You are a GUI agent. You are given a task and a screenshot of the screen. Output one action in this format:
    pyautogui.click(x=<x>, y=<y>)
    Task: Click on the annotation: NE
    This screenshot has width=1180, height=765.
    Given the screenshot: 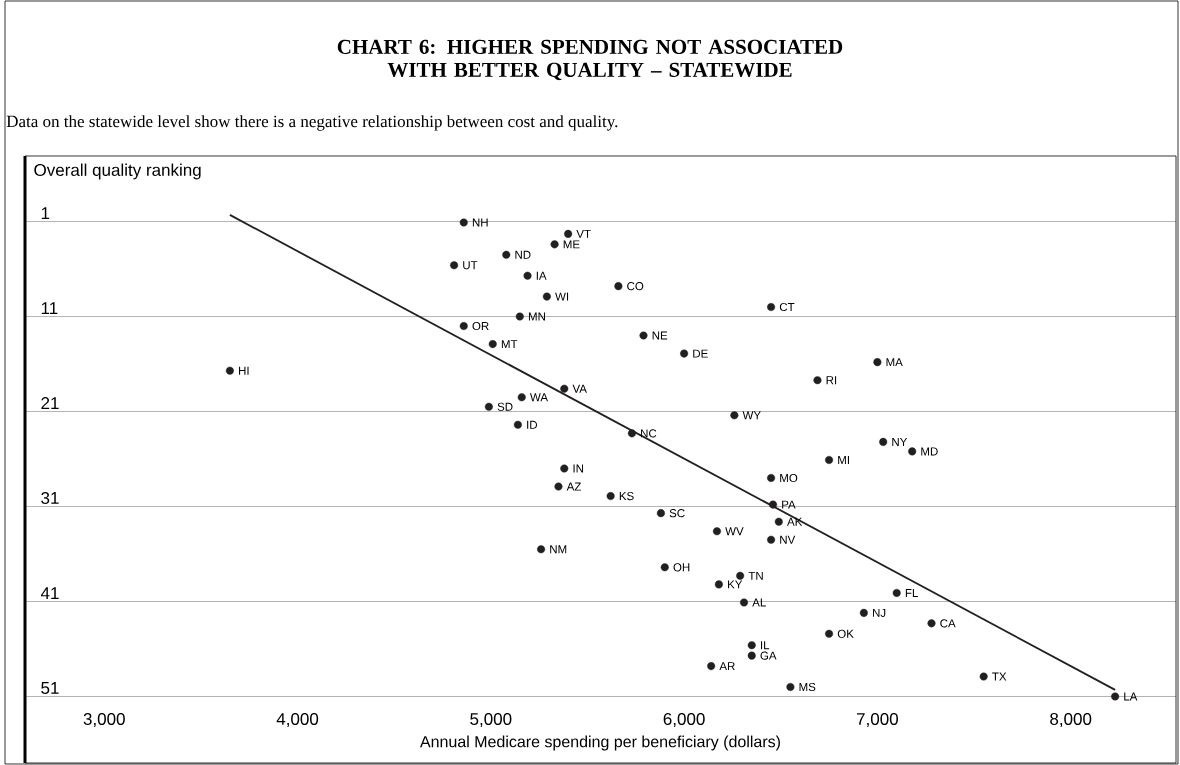 What is the action you would take?
    pyautogui.click(x=660, y=335)
    